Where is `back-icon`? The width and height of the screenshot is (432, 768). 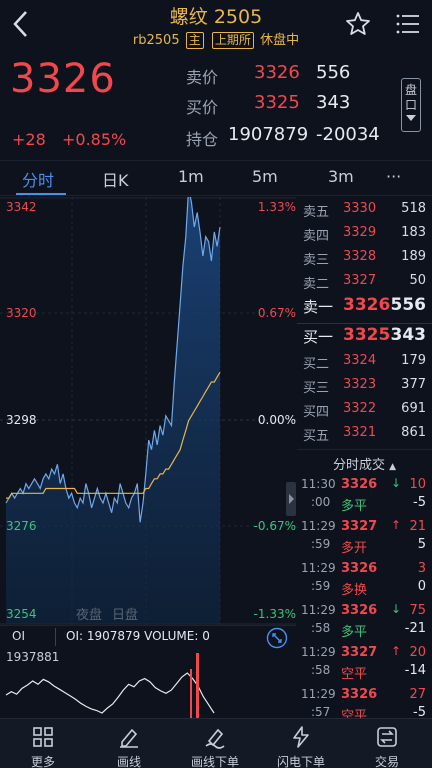
back-icon is located at coordinates (22, 24).